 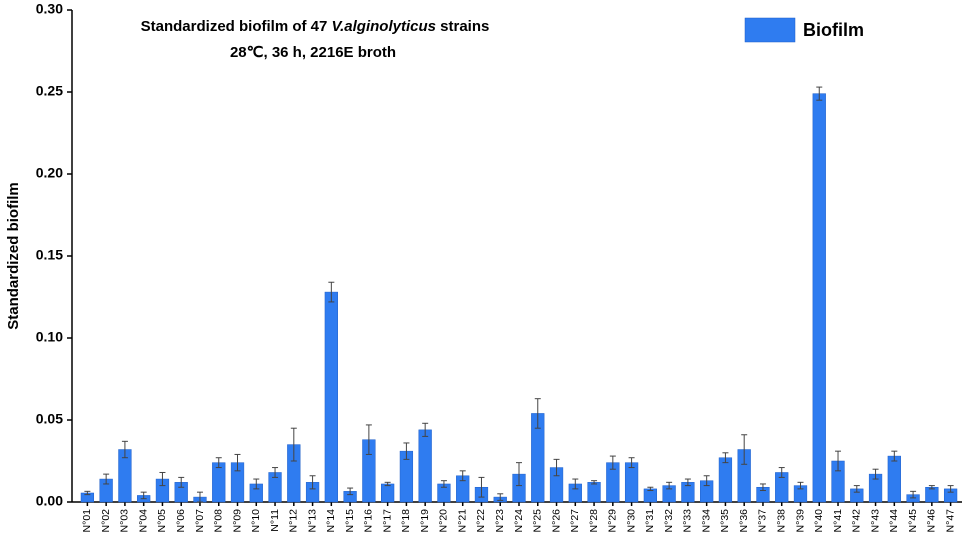 What do you see at coordinates (444, 521) in the screenshot?
I see `x-tick-label: N°20` at bounding box center [444, 521].